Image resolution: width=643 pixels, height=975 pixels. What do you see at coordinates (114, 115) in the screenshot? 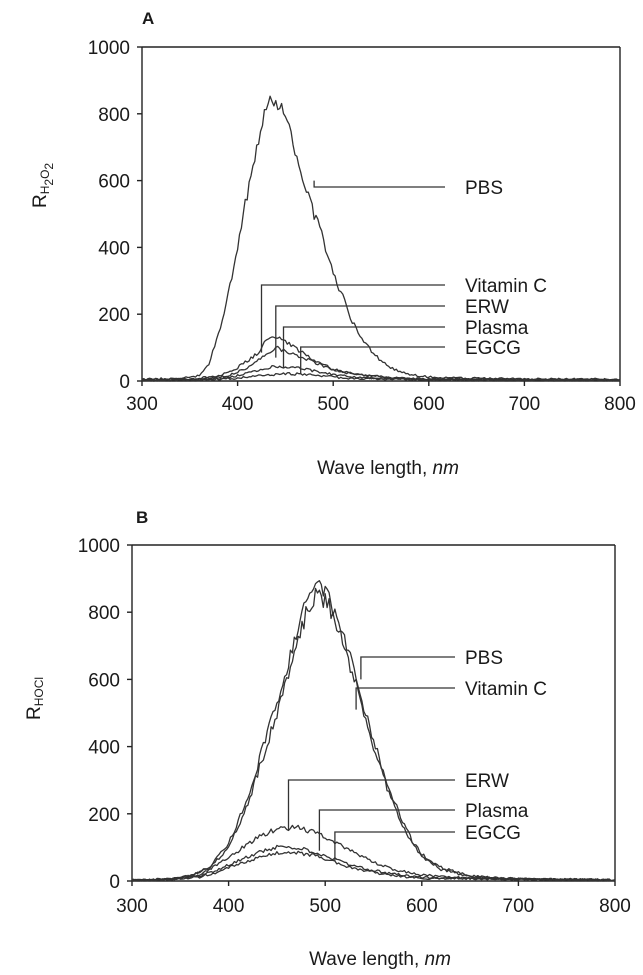
I see `panel-a-y-tick-label: 800` at bounding box center [114, 115].